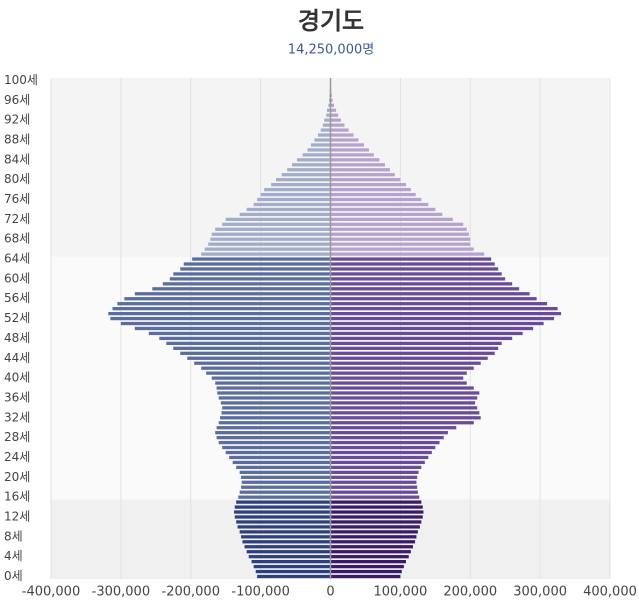 This screenshot has width=639, height=612. Describe the element at coordinates (17, 179) in the screenshot. I see `y-tick-label: 80세` at that location.